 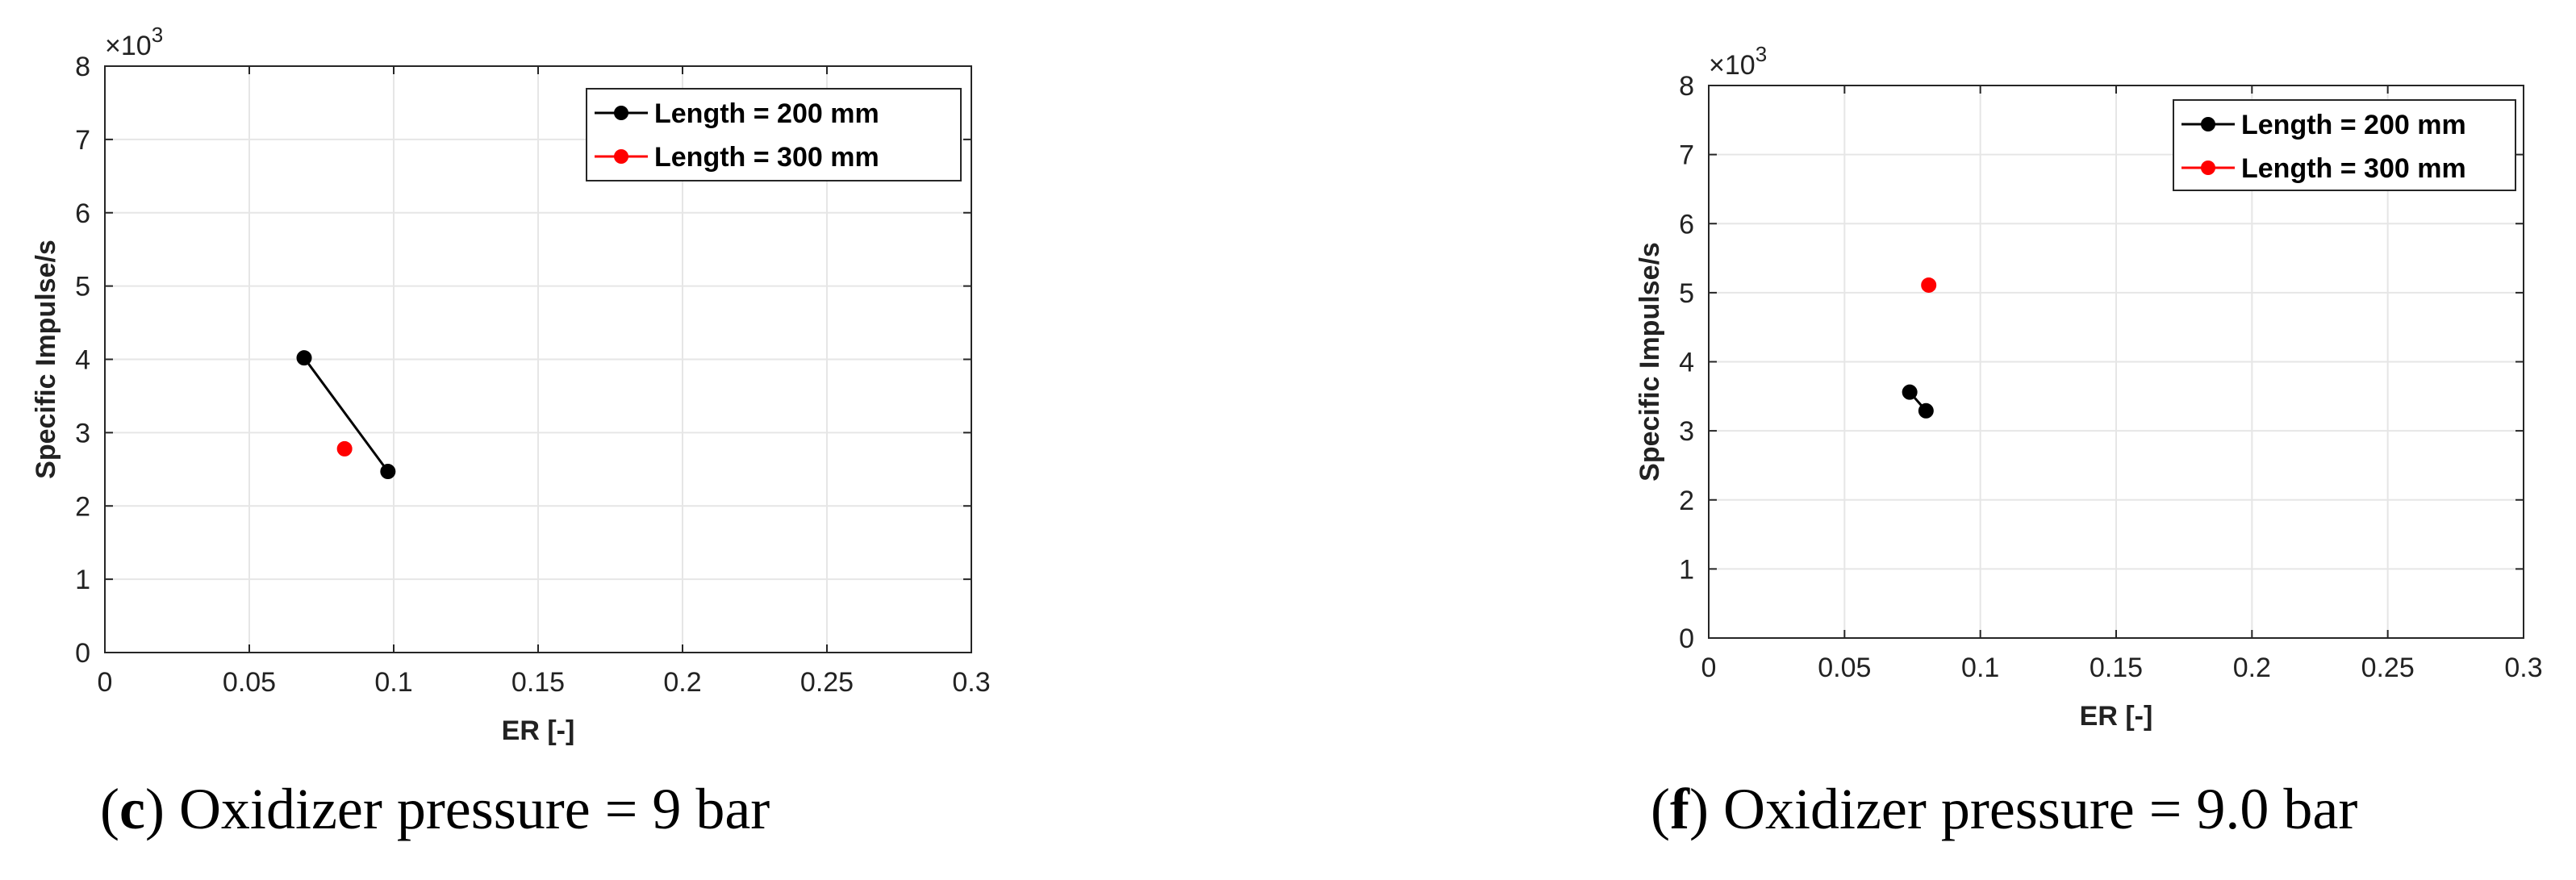 I want to click on caption-c-letter: c, so click(x=132, y=809).